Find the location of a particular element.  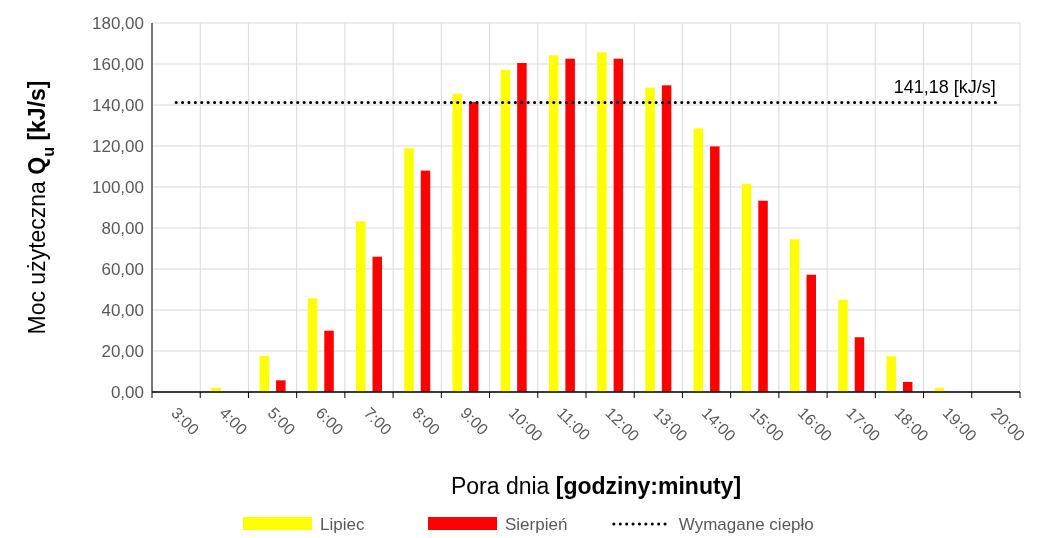

y-tick-label: 40,00 is located at coordinates (122, 310).